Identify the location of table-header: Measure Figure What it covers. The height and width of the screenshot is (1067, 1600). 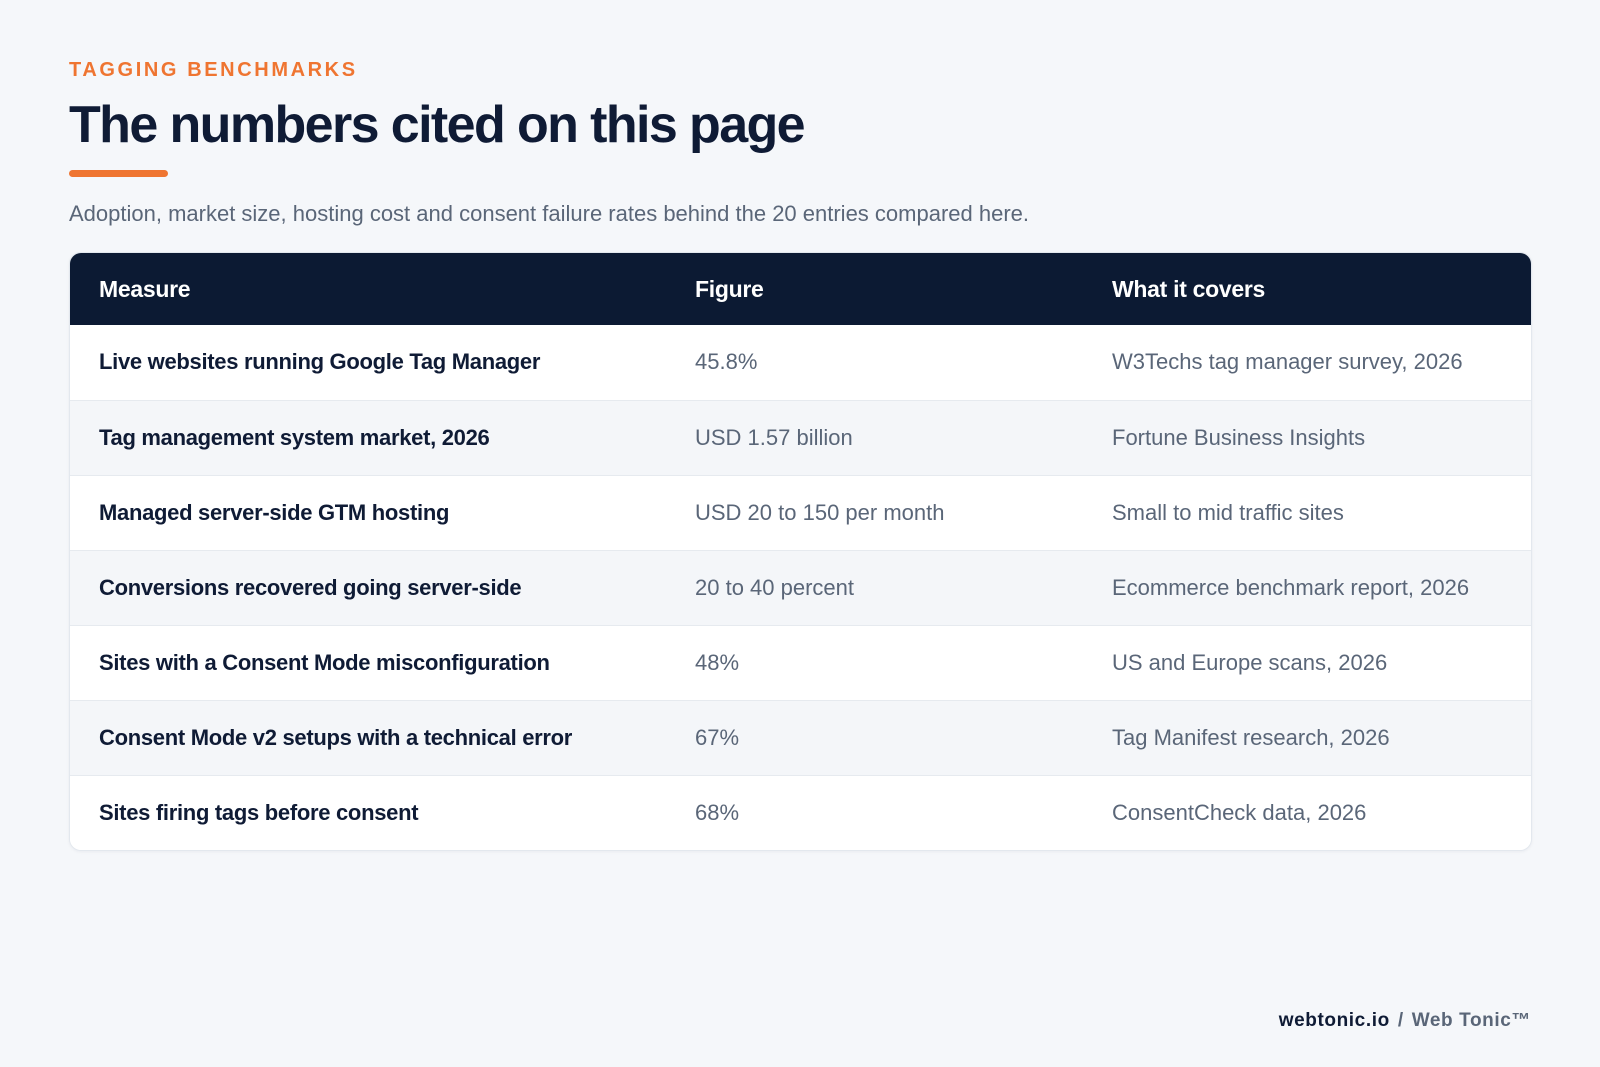
(800, 289).